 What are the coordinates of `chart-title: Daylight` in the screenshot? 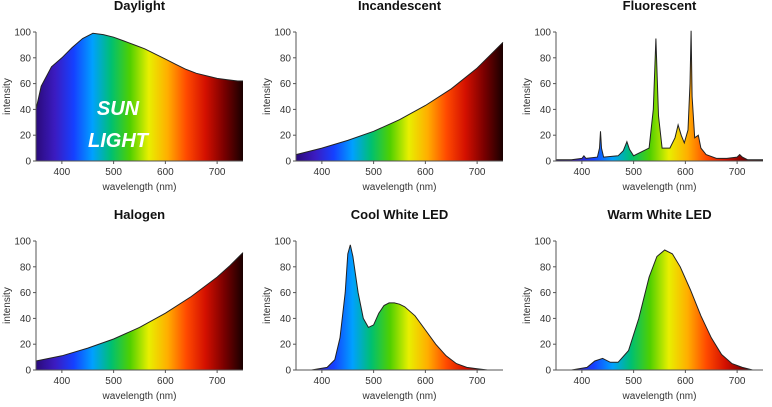 It's located at (140, 6).